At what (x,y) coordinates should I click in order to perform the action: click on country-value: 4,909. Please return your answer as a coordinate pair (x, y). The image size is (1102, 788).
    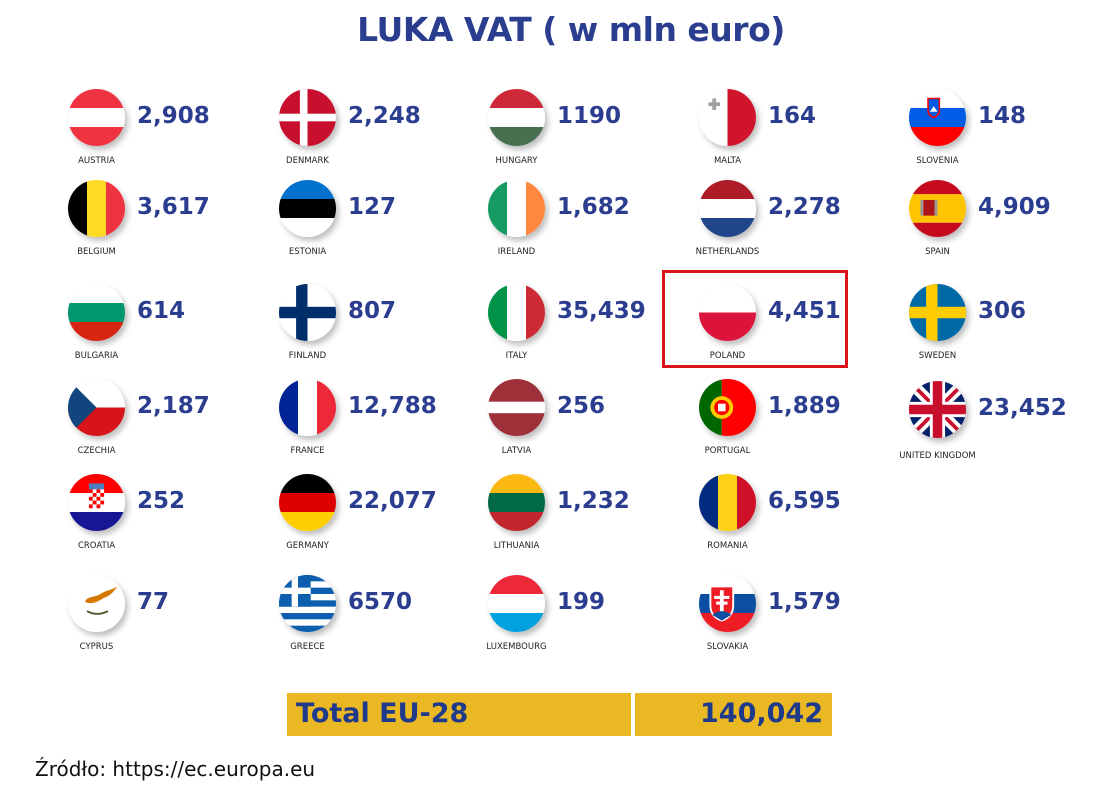
    Looking at the image, I should click on (1014, 207).